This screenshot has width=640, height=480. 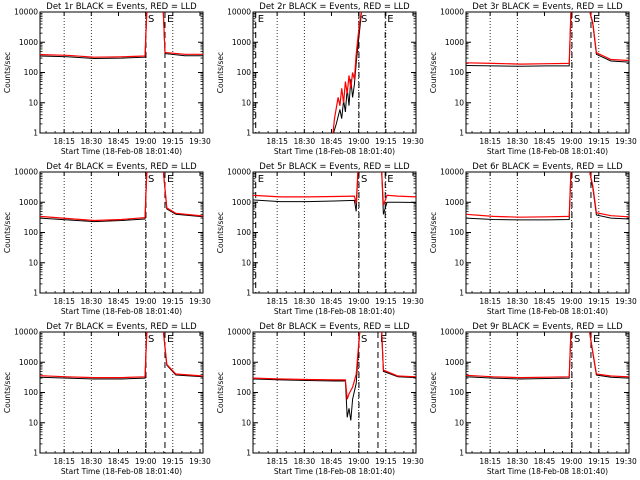 I want to click on chart-title: Det 3r BLACK = Events, RED = LLD, so click(x=547, y=7).